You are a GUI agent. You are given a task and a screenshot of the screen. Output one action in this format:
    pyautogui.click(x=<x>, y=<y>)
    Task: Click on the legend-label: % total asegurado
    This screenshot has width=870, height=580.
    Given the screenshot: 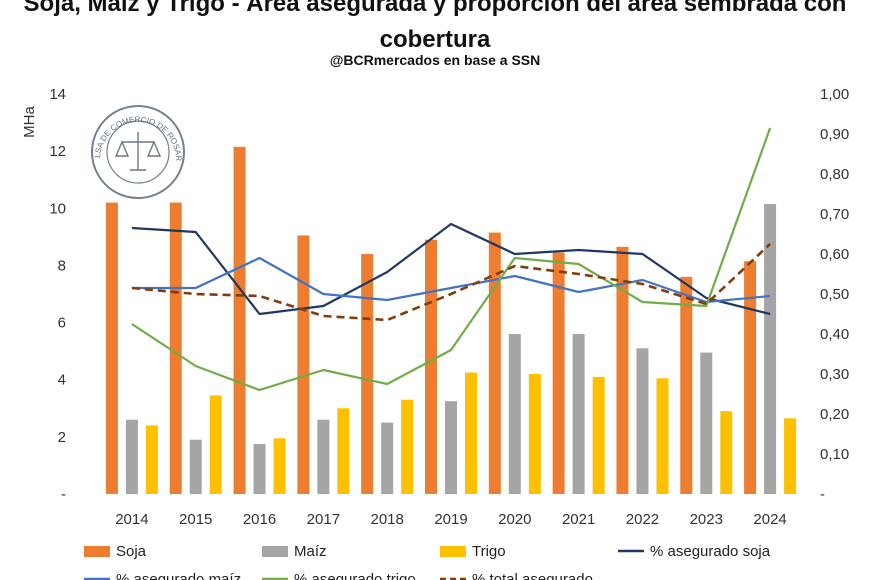 What is the action you would take?
    pyautogui.click(x=532, y=575)
    